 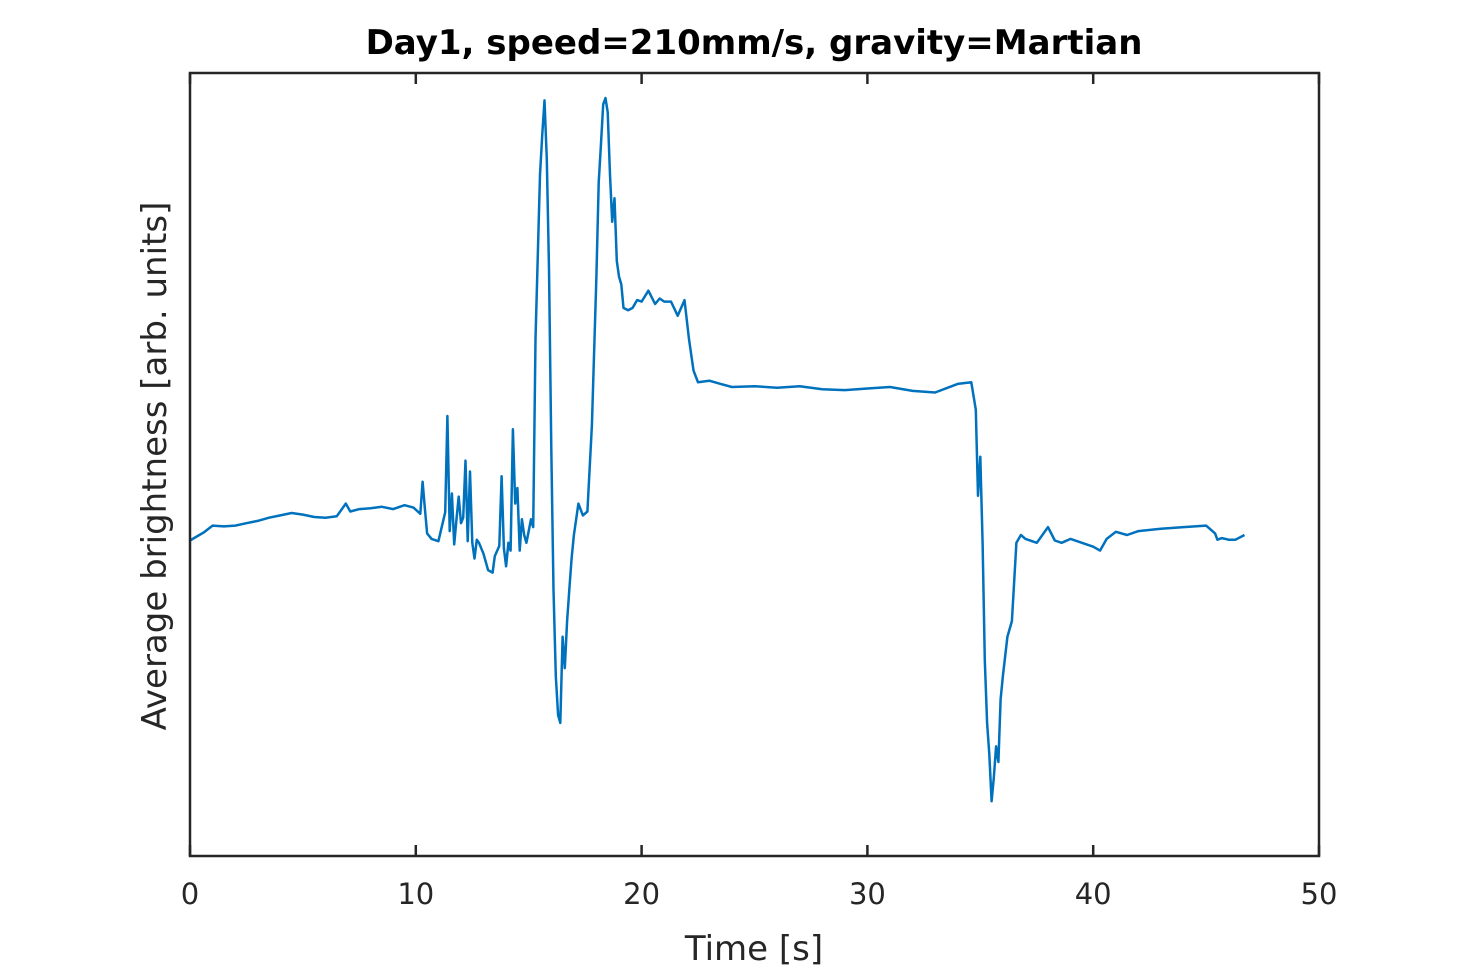 I want to click on x-tick-label: 40, so click(x=1093, y=894).